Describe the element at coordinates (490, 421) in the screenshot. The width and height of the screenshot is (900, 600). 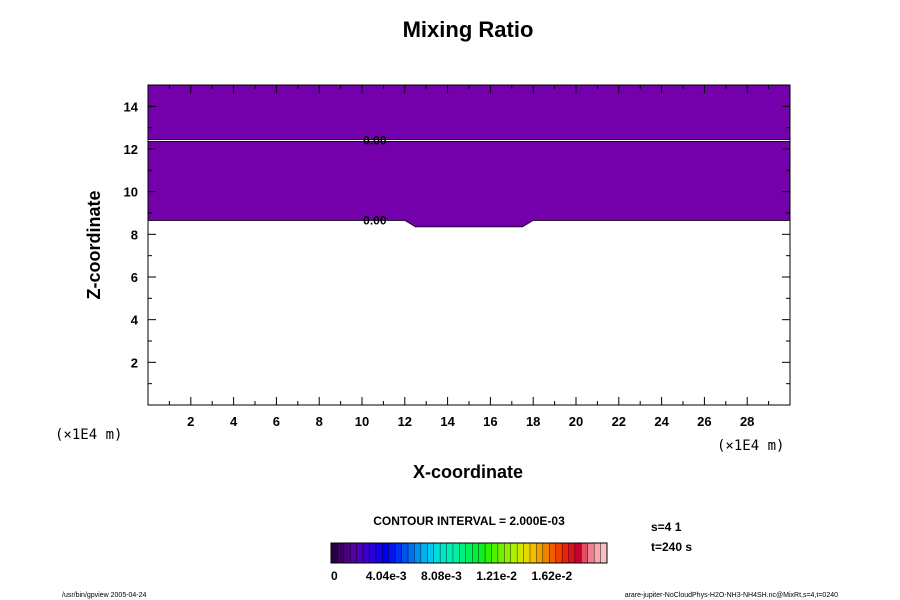
I see `x-tick-label: 16` at that location.